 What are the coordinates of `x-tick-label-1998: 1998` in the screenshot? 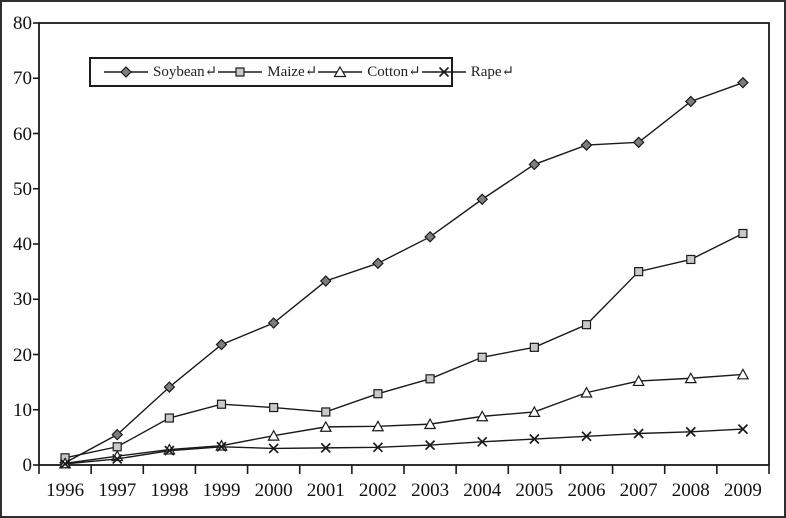 It's located at (169, 490).